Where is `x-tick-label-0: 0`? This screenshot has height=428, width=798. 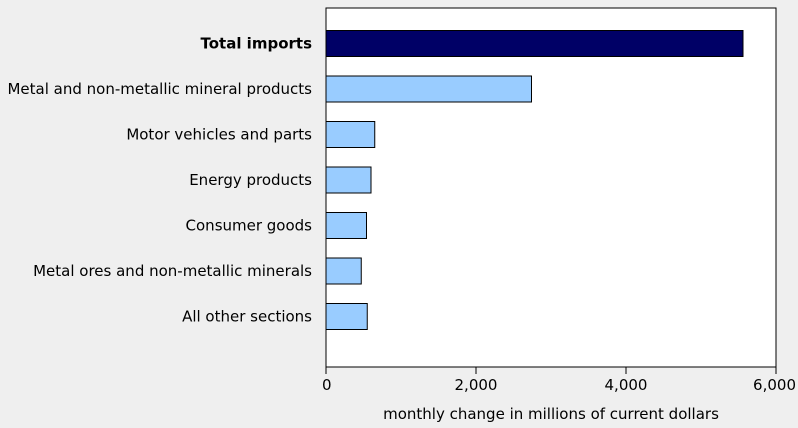 x-tick-label-0: 0 is located at coordinates (327, 385).